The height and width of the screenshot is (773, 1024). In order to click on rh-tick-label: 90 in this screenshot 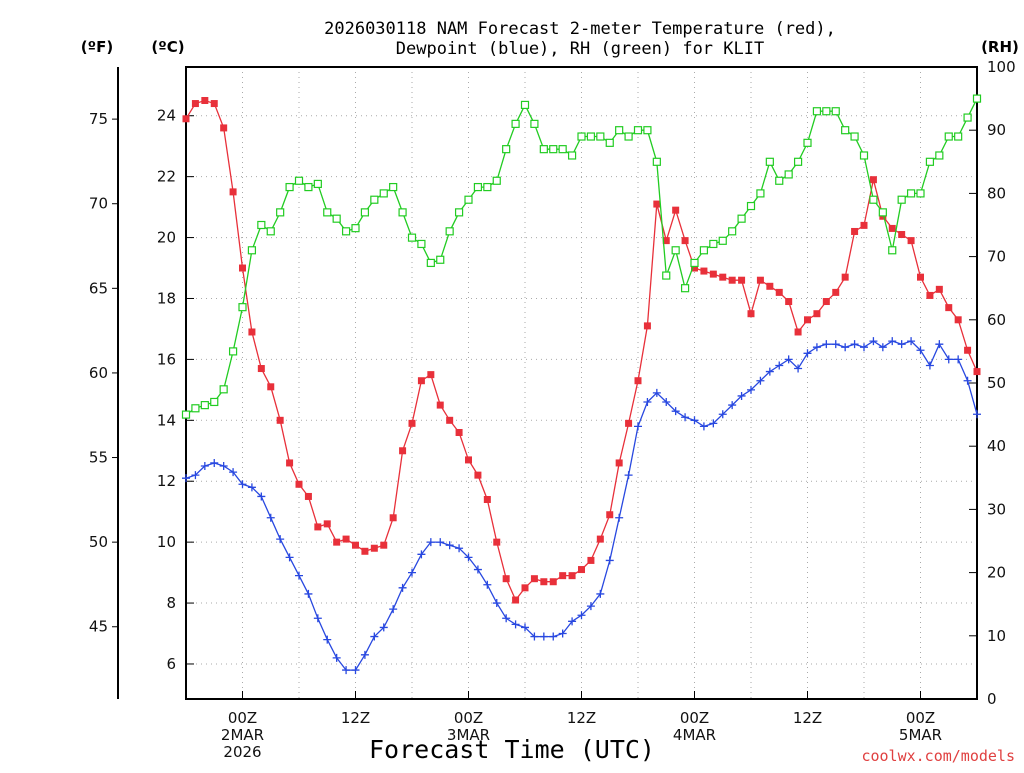, I will do `click(996, 130)`.